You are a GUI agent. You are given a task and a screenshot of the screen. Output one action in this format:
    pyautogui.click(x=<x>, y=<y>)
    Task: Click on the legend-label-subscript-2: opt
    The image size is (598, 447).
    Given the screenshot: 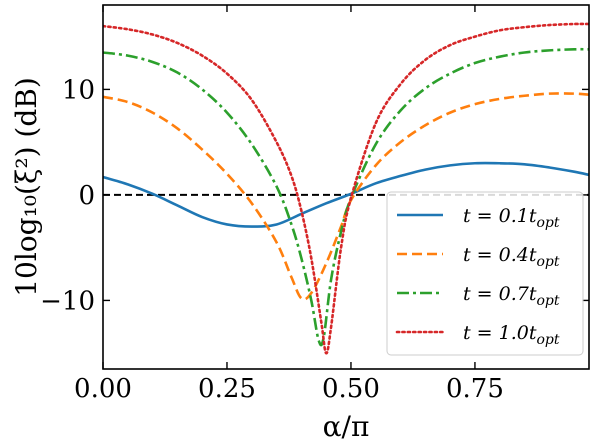 What is the action you would take?
    pyautogui.click(x=548, y=262)
    